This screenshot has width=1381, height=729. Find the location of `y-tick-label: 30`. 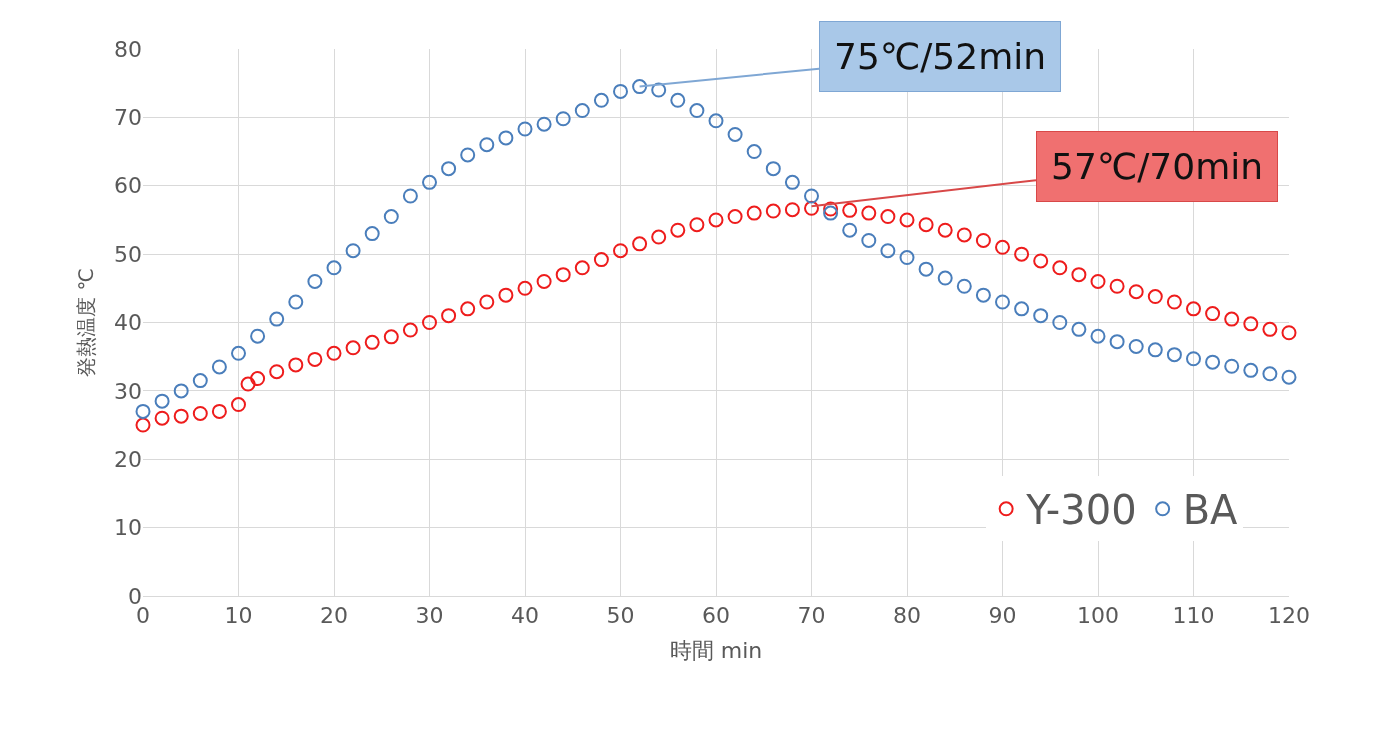

y-tick-label: 30 is located at coordinates (128, 391).